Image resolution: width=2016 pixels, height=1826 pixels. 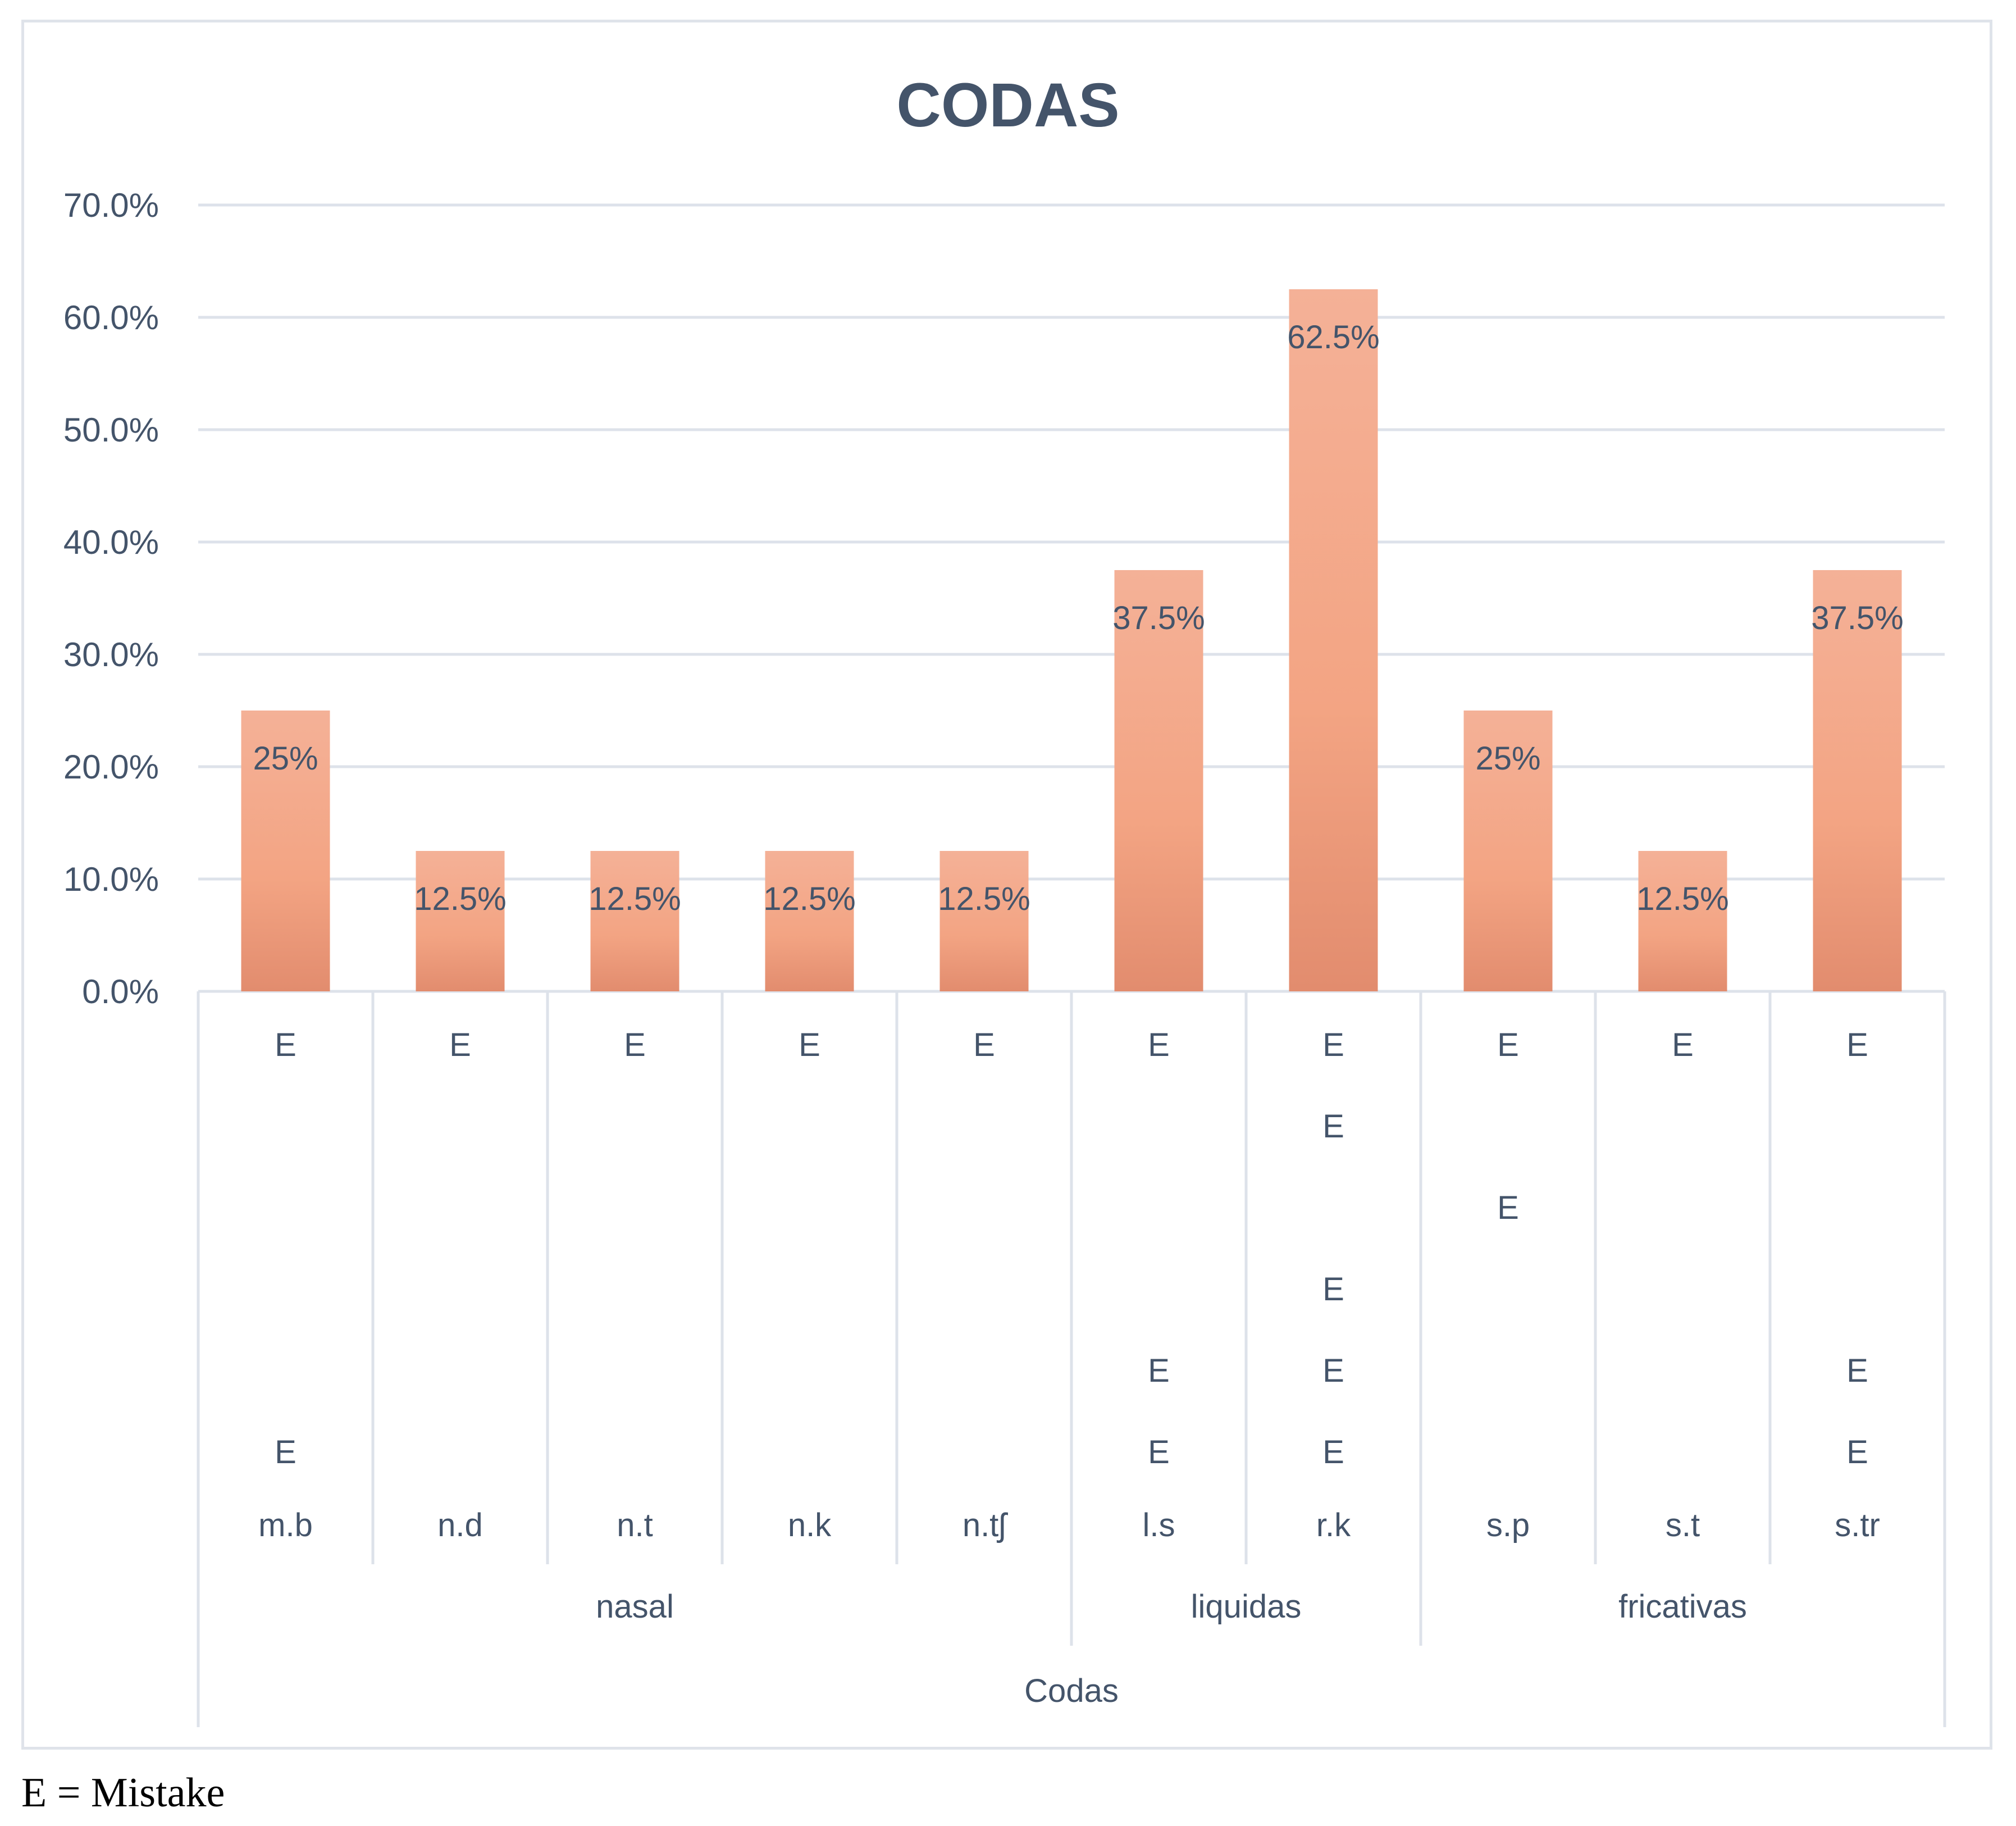 What do you see at coordinates (111, 767) in the screenshot?
I see `y-tick-label: 20.0%` at bounding box center [111, 767].